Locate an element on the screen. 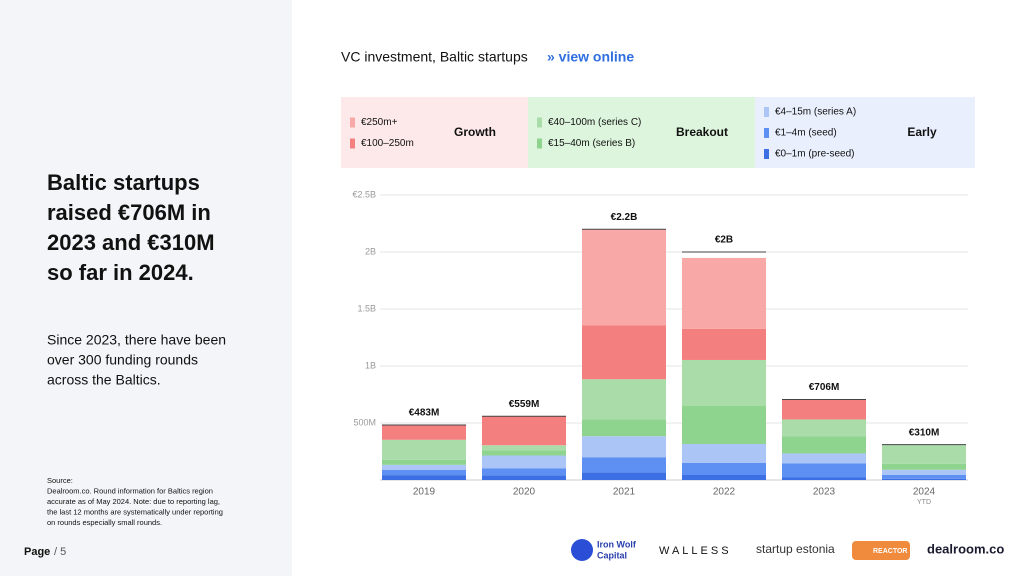 The height and width of the screenshot is (576, 1024). logo-text: startup estonia is located at coordinates (795, 549).